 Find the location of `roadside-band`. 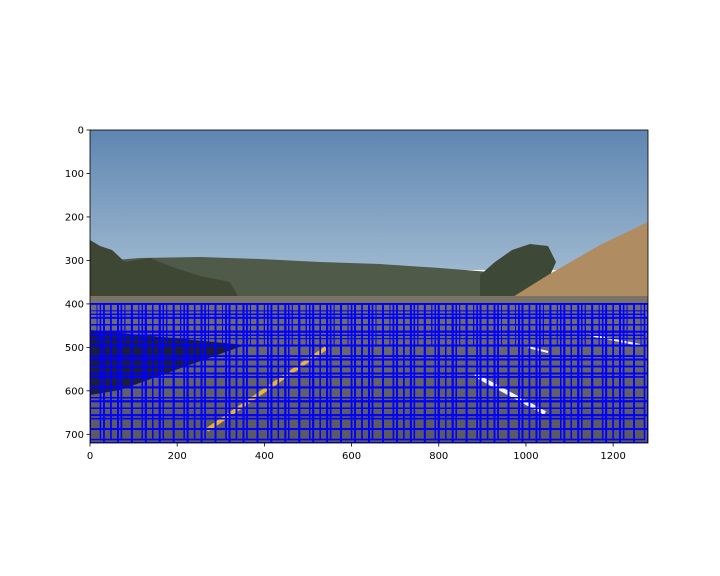

roadside-band is located at coordinates (369, 301).